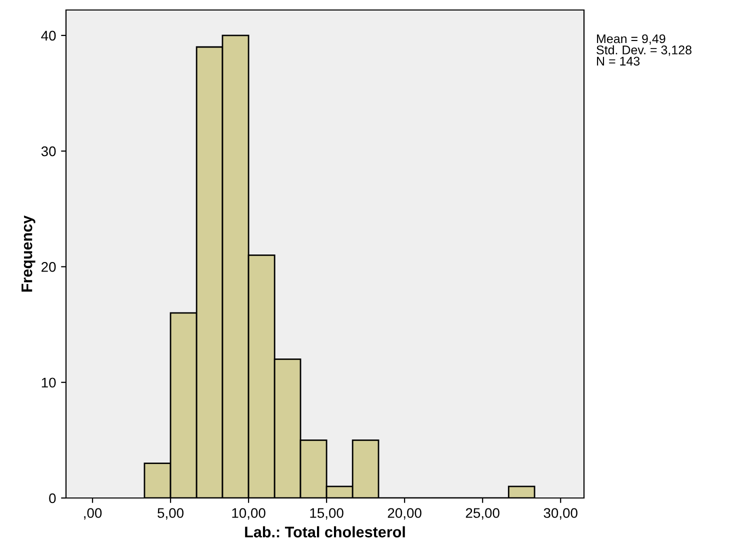  What do you see at coordinates (325, 532) in the screenshot?
I see `x-axis-title: Lab.: Total cholesterol` at bounding box center [325, 532].